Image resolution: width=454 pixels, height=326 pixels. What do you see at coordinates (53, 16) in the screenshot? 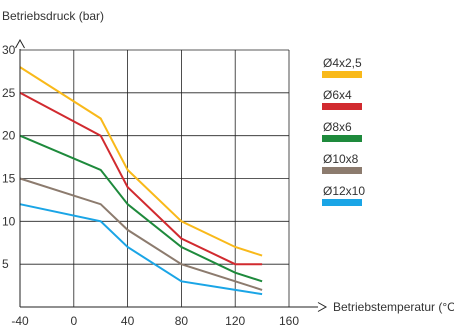
I see `y-axis-title: Betriebsdruck (bar)` at bounding box center [53, 16].